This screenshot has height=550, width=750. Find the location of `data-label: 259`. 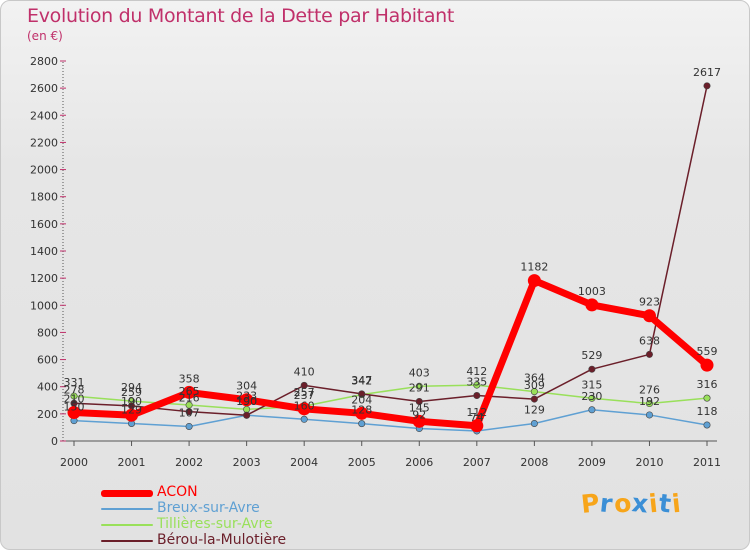

data-label: 259 is located at coordinates (131, 392).